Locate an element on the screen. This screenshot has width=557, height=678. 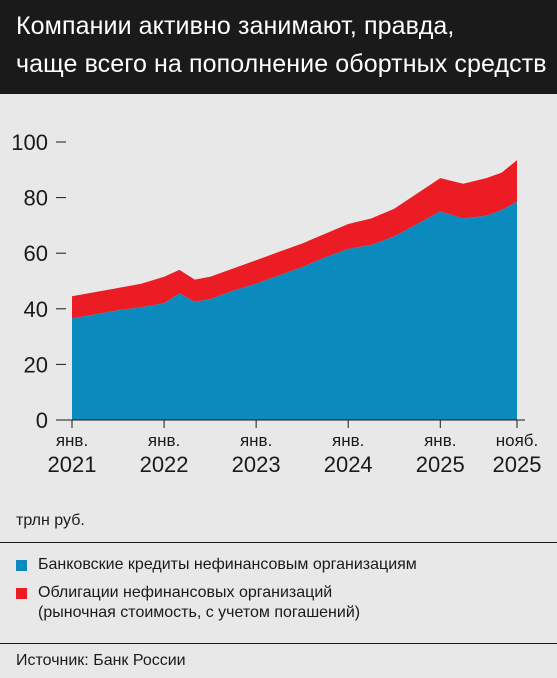
legend-swatch-bank-loans is located at coordinates (21, 565).